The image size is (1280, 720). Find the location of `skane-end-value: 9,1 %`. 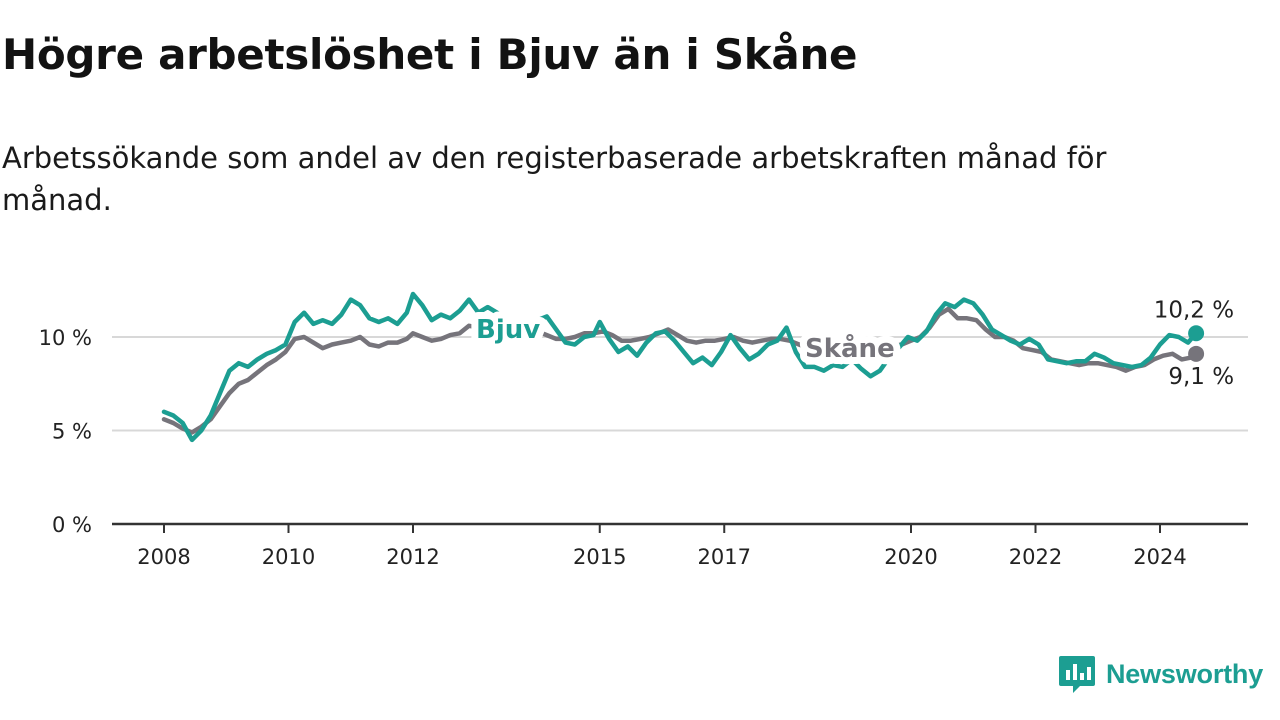

skane-end-value: 9,1 % is located at coordinates (1201, 377).